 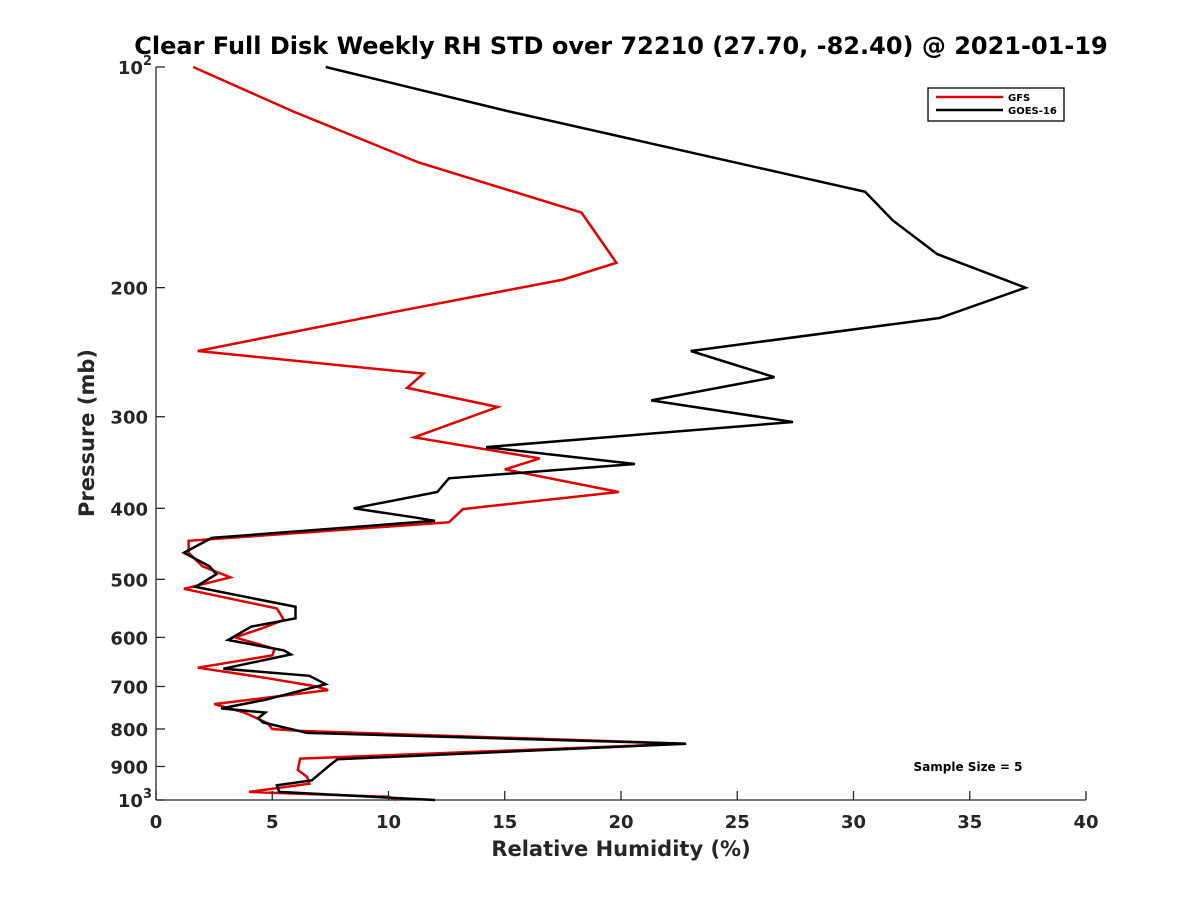 What do you see at coordinates (1019, 98) in the screenshot?
I see `legend-label-gfs: GFS` at bounding box center [1019, 98].